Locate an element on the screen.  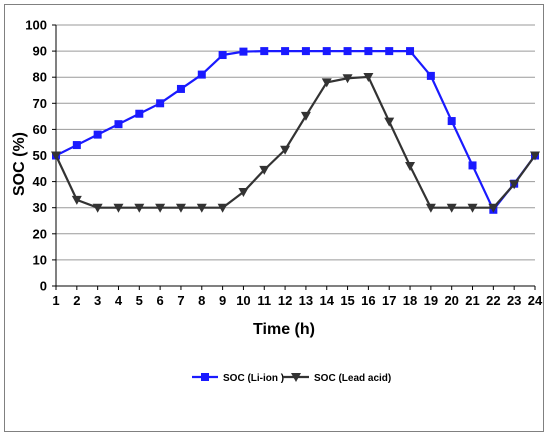
x-tick-label: 2 is located at coordinates (76, 300).